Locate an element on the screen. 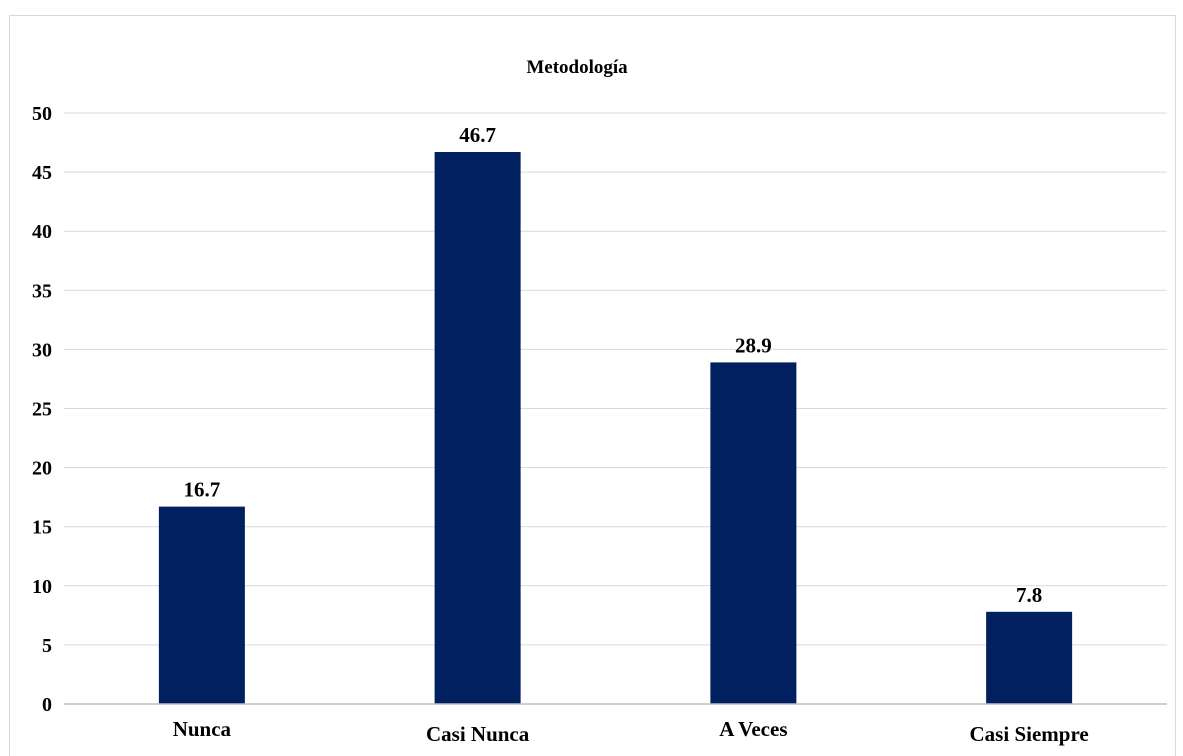 This screenshot has width=1183, height=756. bar-a-veces is located at coordinates (753, 533).